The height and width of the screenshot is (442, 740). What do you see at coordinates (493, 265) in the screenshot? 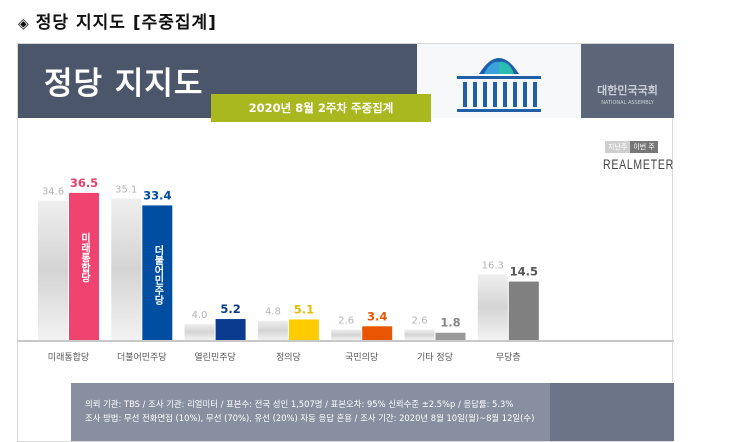
I see `value-label-prev: 16.3` at bounding box center [493, 265].